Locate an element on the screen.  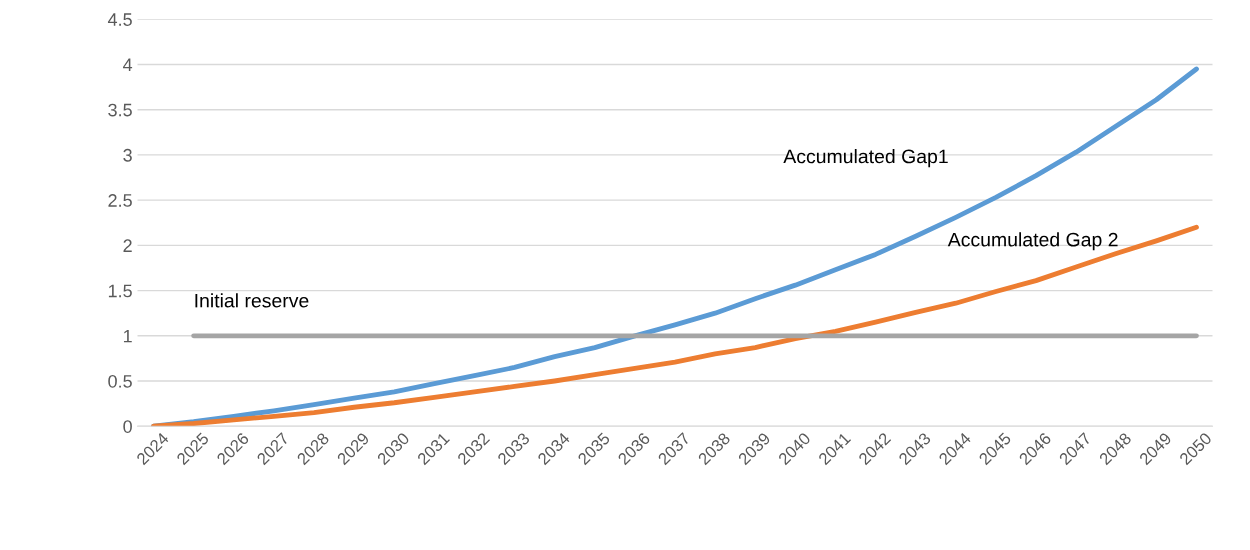
y-tick-label: 0.5 is located at coordinates (120, 381).